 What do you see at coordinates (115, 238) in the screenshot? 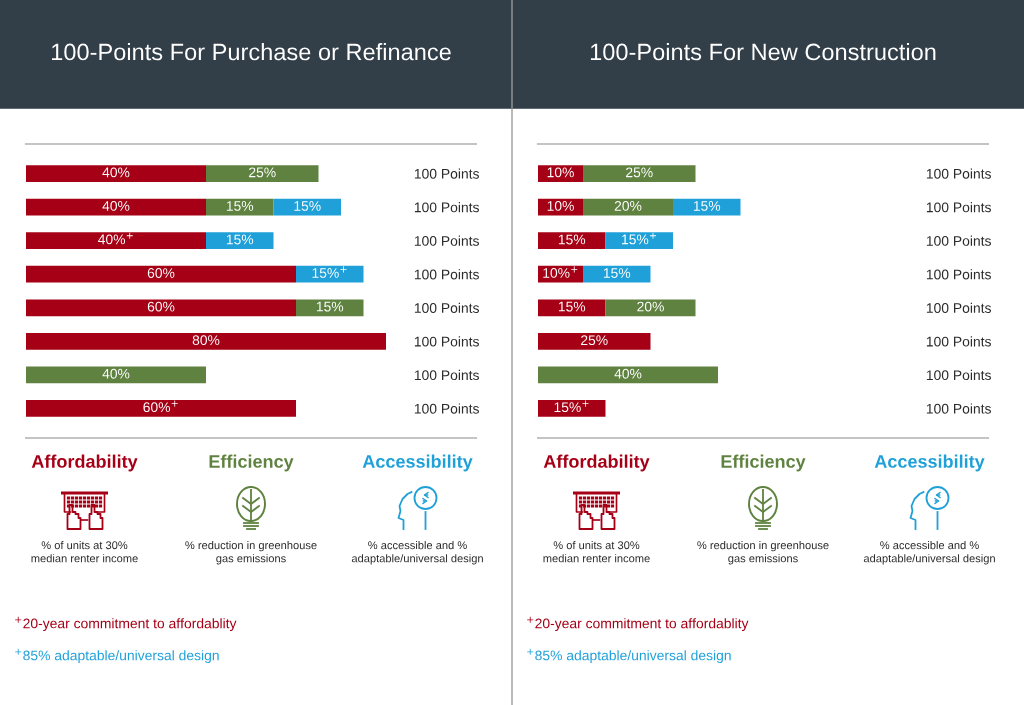
I see `data-label: 40%$^{+}$` at bounding box center [115, 238].